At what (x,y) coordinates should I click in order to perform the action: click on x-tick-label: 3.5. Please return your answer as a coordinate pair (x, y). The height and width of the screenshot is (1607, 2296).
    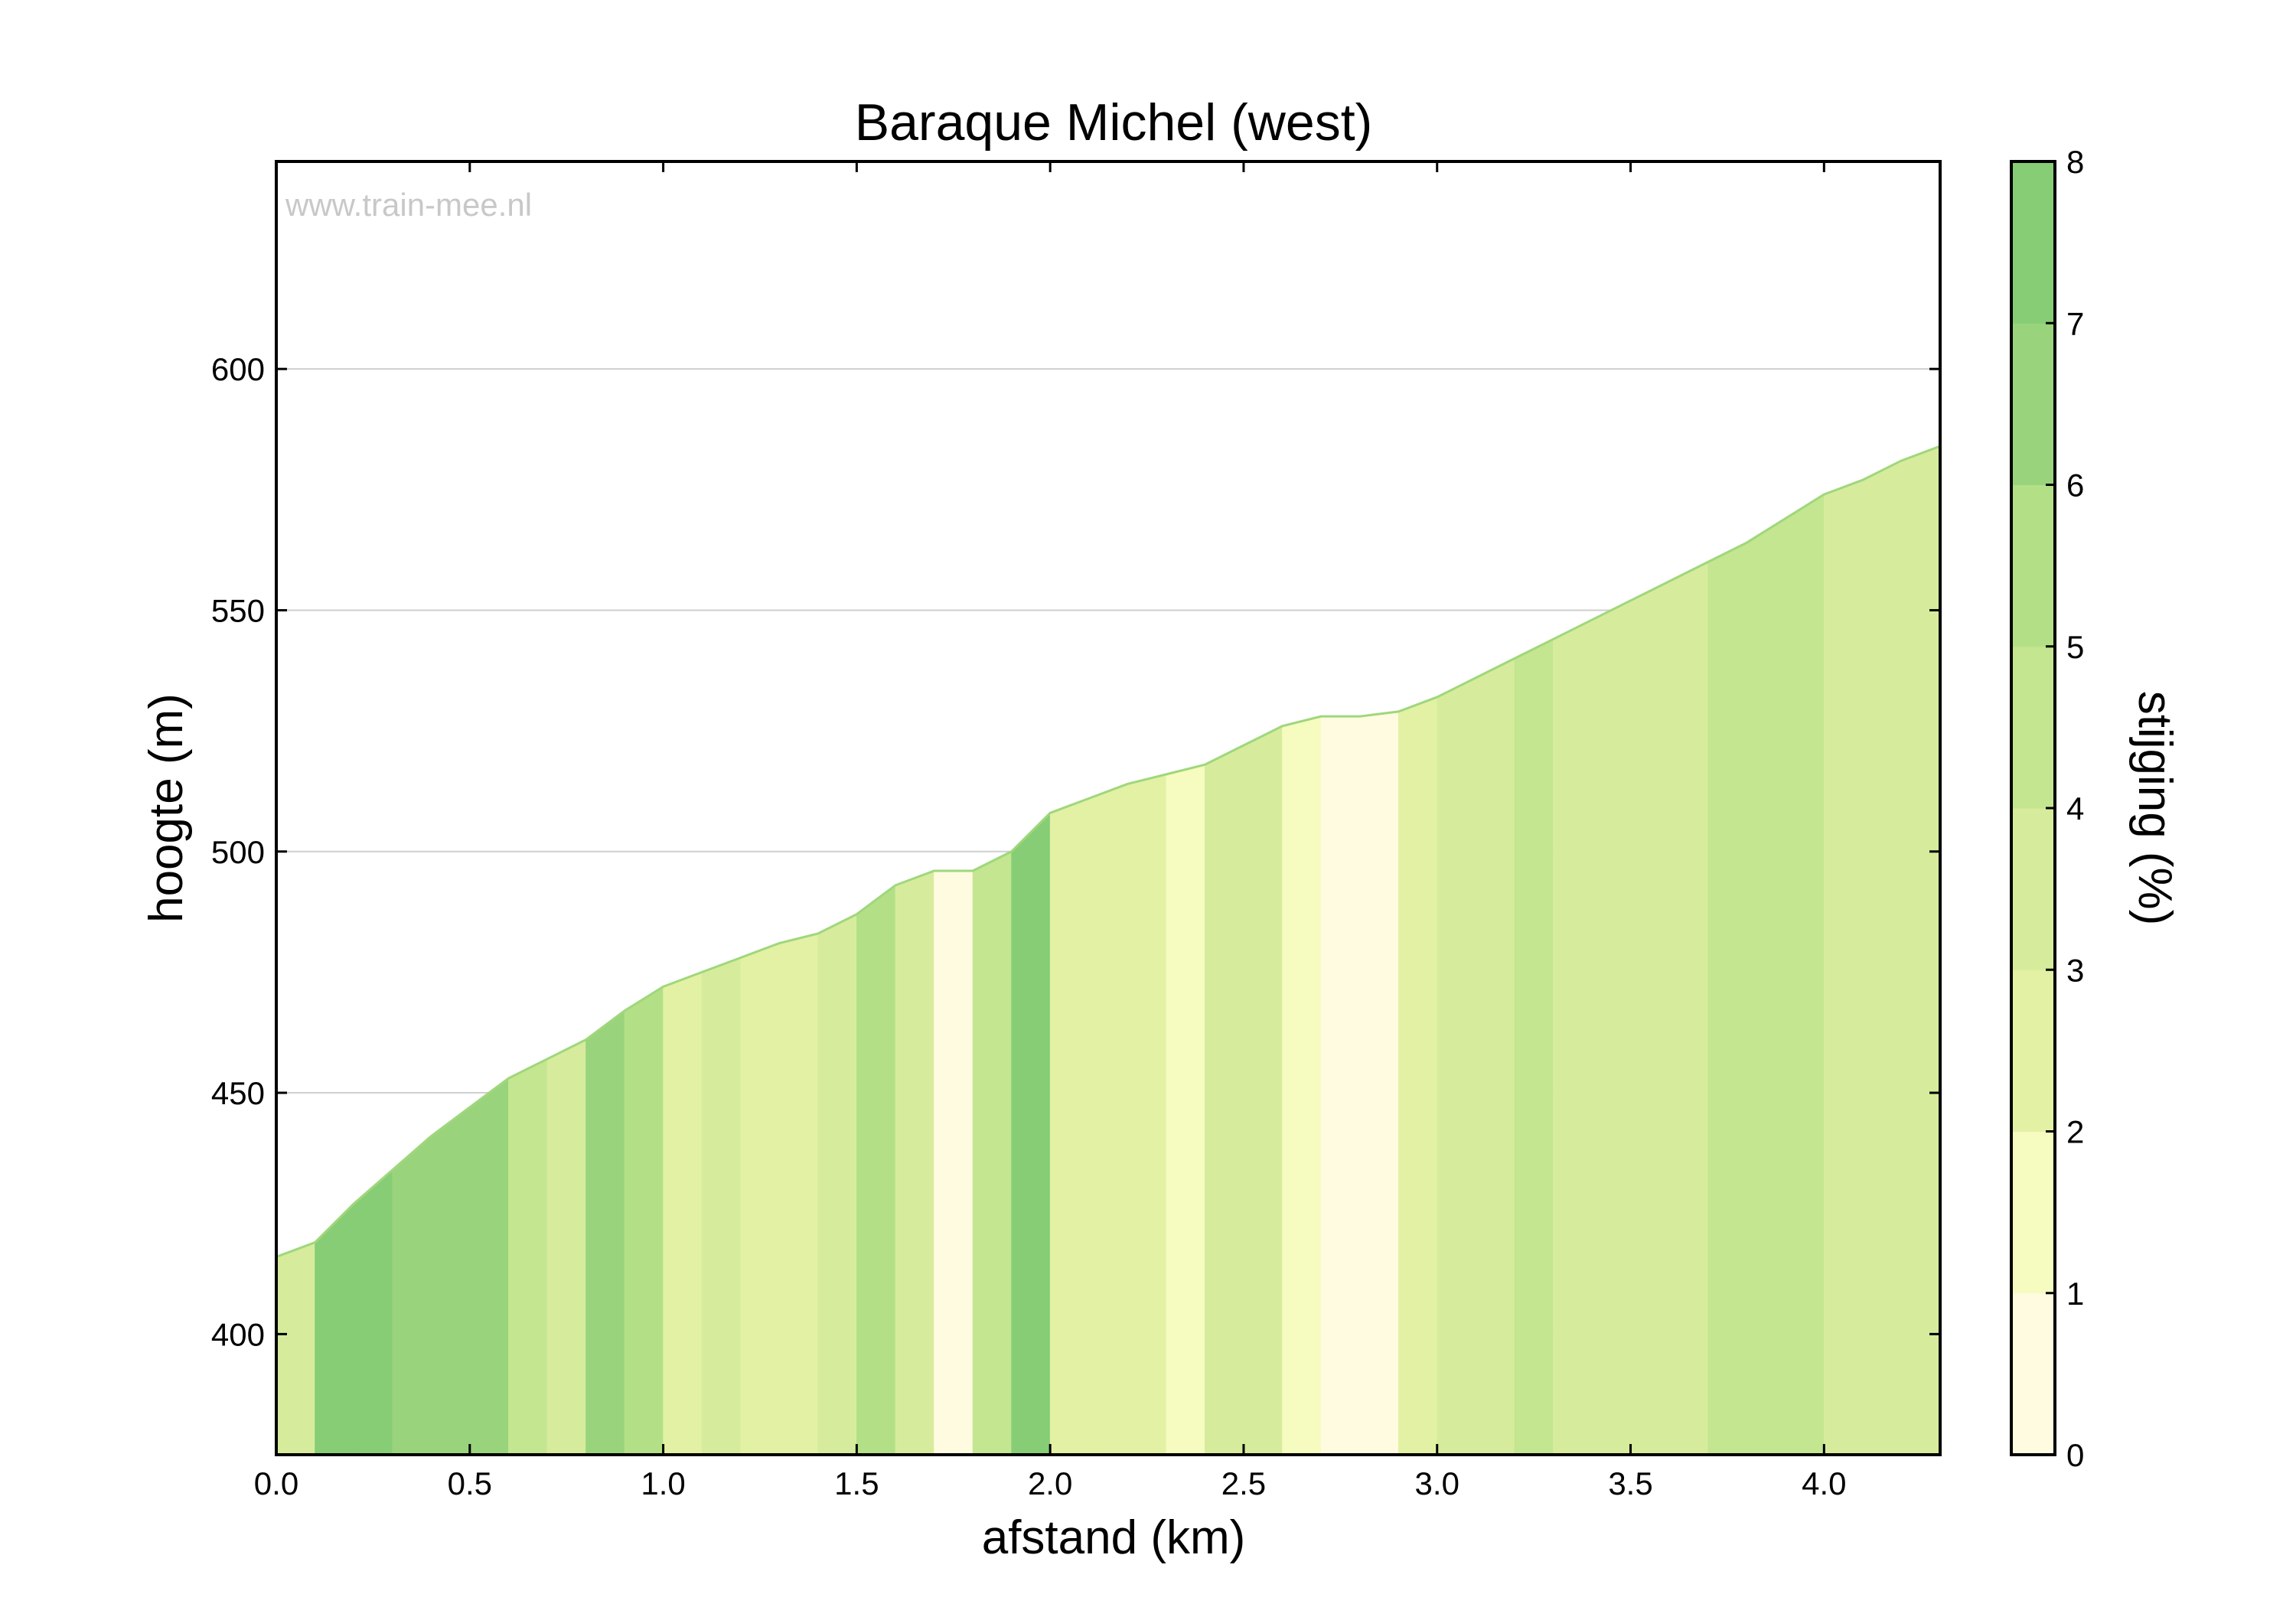
    Looking at the image, I should click on (1630, 1483).